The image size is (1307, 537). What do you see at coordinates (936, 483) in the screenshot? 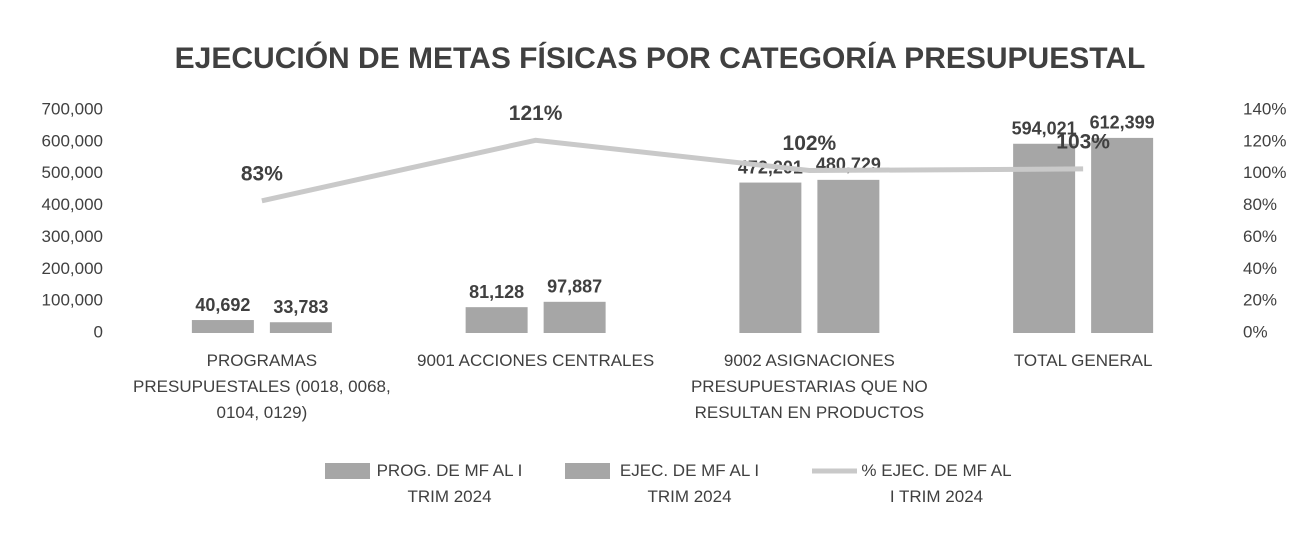
I see `legend-label: % EJEC. DE MF AL I TRIM 2024` at bounding box center [936, 483].